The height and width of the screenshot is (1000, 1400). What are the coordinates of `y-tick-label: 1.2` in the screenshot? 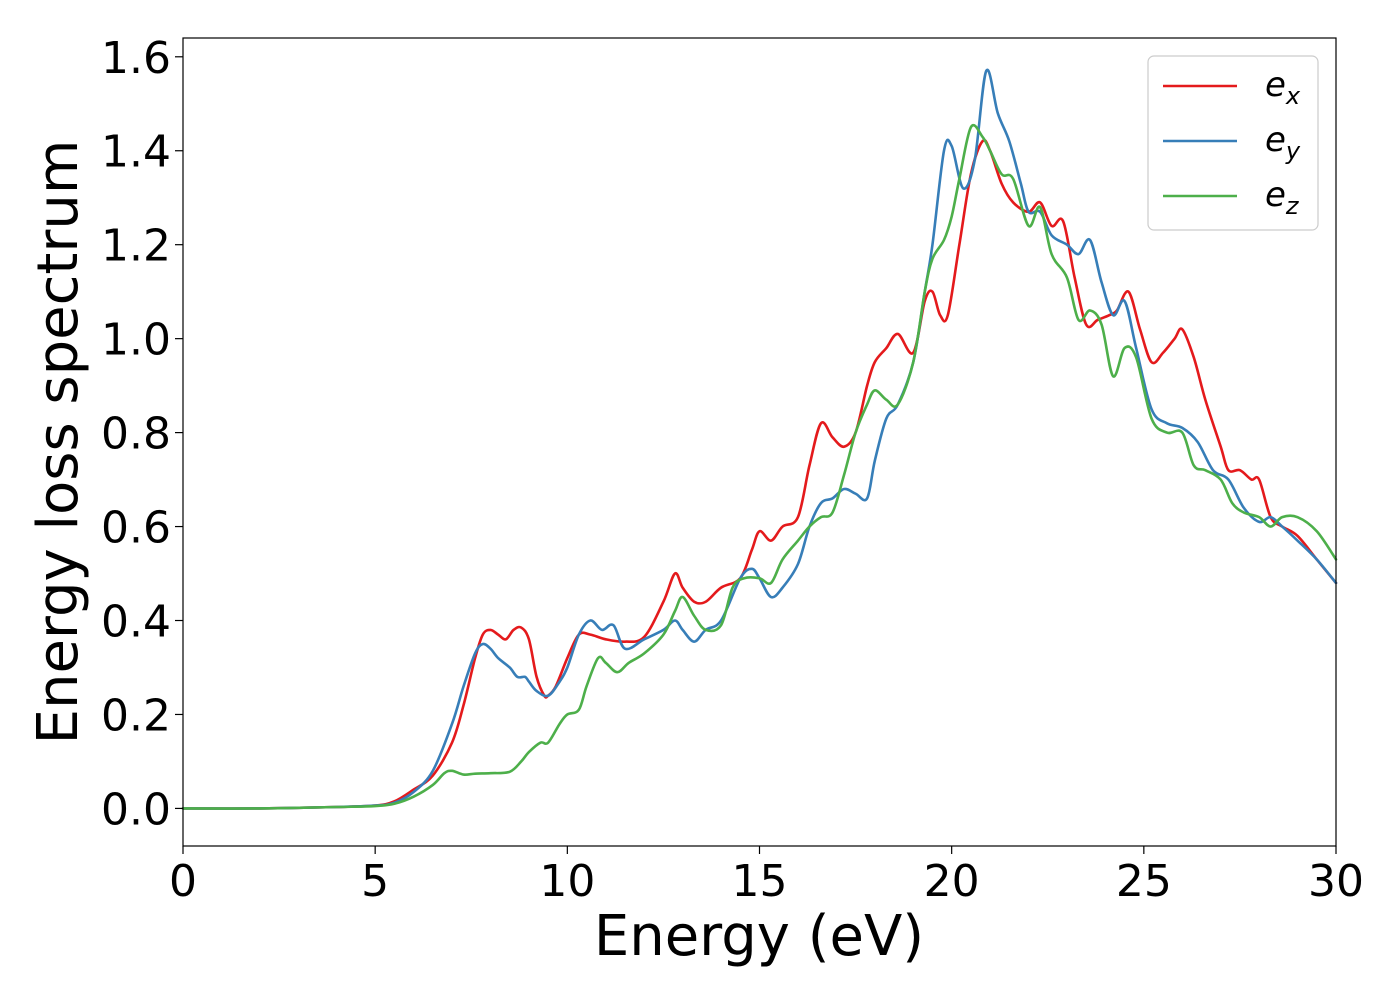 It's located at (136, 246).